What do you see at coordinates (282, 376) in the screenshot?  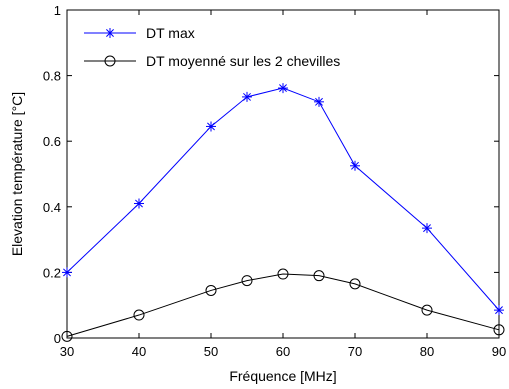 I see `x-axis-label: Fréquence [MHz]` at bounding box center [282, 376].